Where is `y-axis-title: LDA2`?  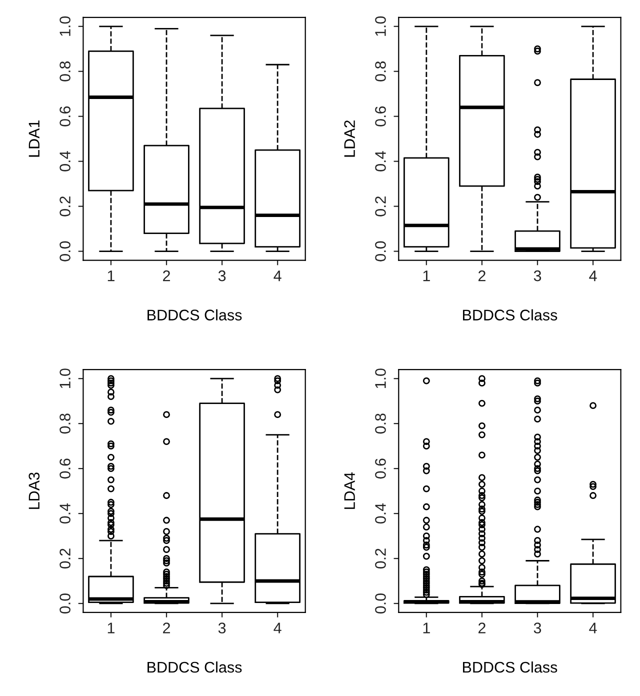
y-axis-title: LDA2 is located at coordinates (349, 138).